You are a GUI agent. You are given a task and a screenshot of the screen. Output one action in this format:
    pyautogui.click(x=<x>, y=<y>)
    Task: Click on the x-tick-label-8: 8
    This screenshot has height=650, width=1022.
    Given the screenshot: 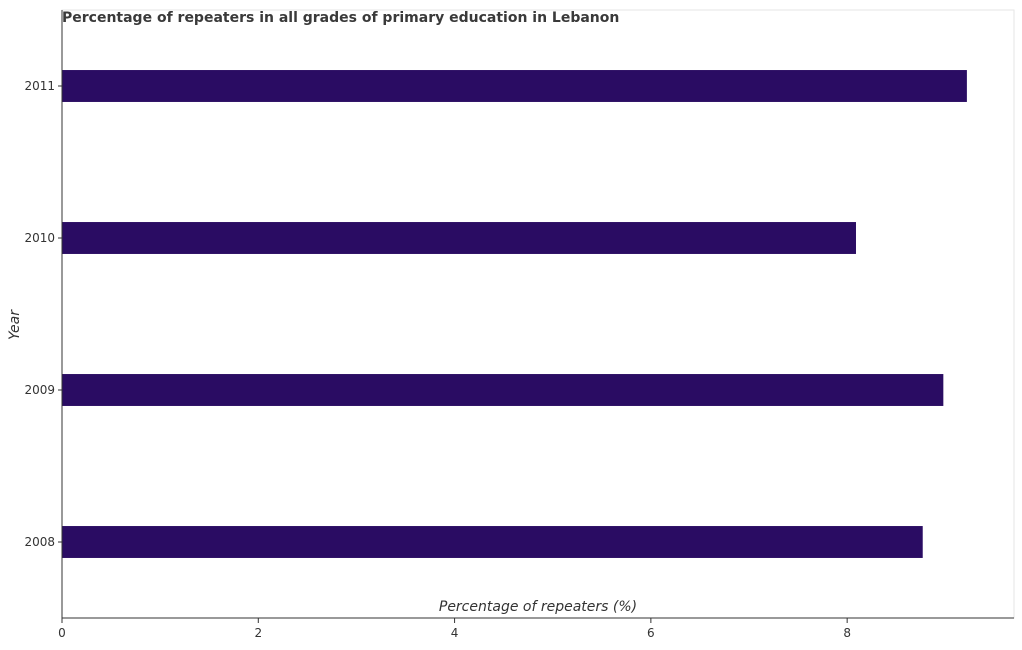 What is the action you would take?
    pyautogui.click(x=847, y=633)
    